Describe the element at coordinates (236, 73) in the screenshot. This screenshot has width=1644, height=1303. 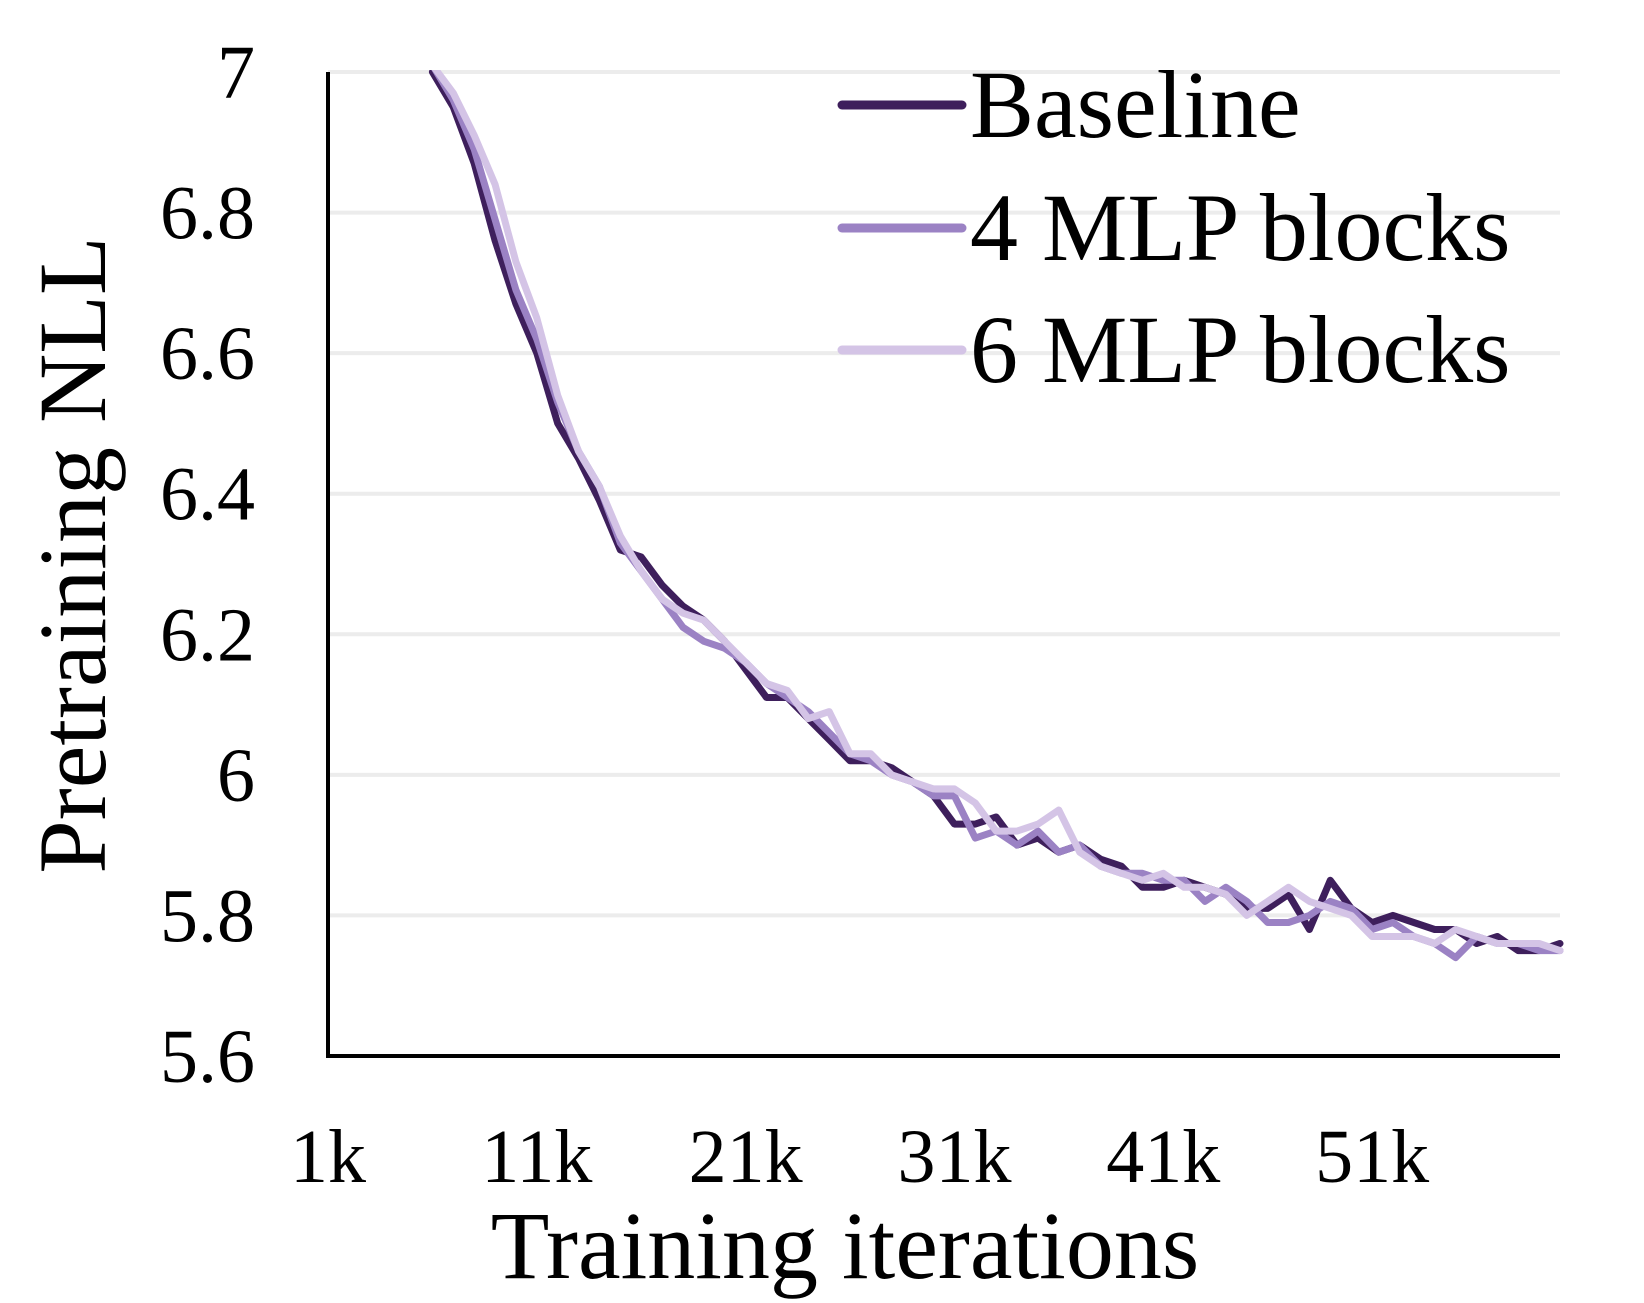
I see `y-tick-label: 7` at that location.